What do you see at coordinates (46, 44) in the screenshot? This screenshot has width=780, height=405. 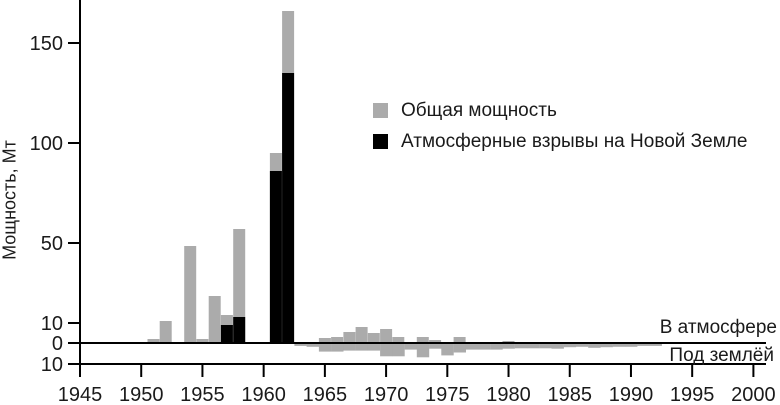 I see `tick-label: 150` at bounding box center [46, 44].